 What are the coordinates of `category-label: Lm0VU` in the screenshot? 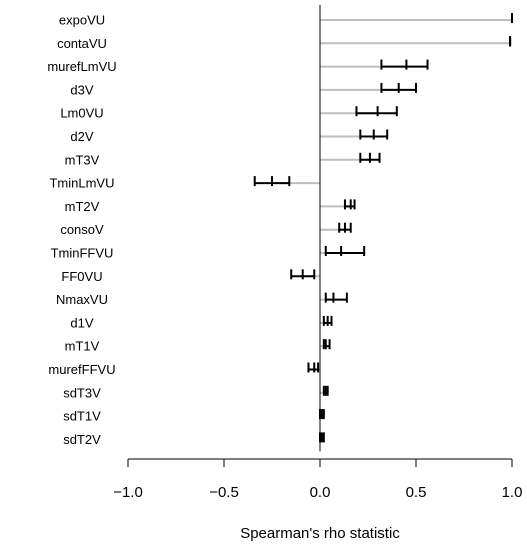 It's located at (81, 113).